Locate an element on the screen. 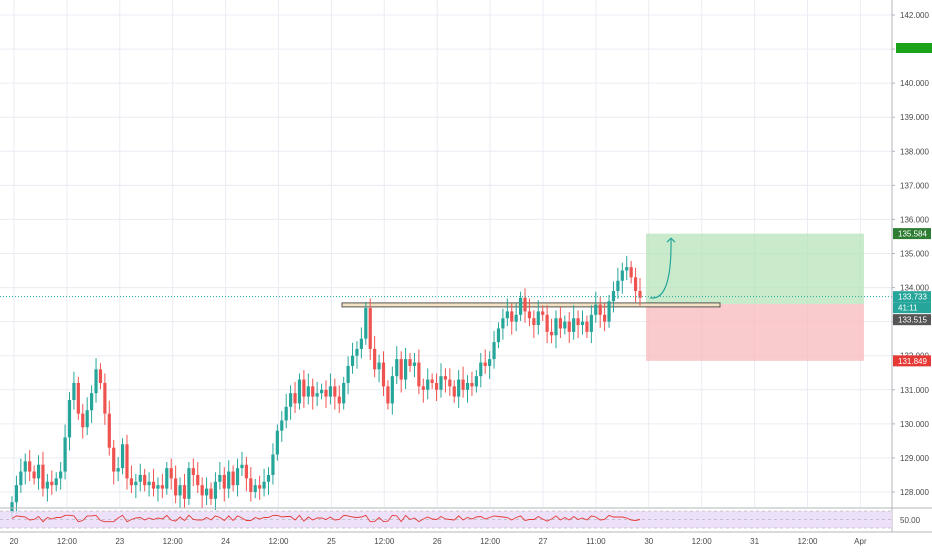  rsi-pane is located at coordinates (446, 519).